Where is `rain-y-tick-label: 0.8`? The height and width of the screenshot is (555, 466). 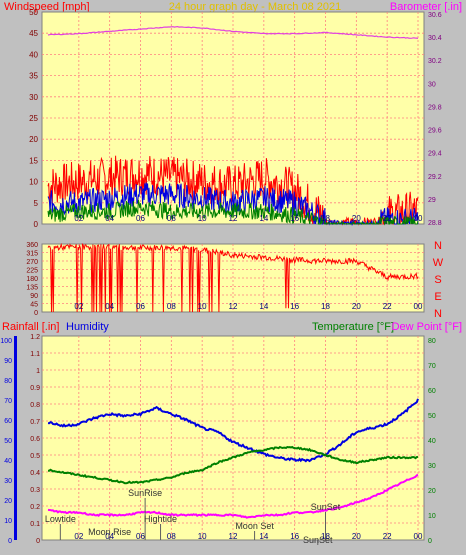 rain-y-tick-label: 0.8 is located at coordinates (35, 405).